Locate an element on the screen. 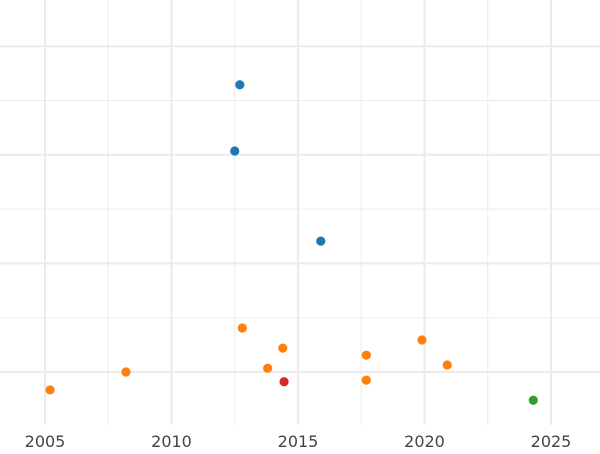 This screenshot has width=600, height=454. x-tick-label: 2020 is located at coordinates (424, 441).